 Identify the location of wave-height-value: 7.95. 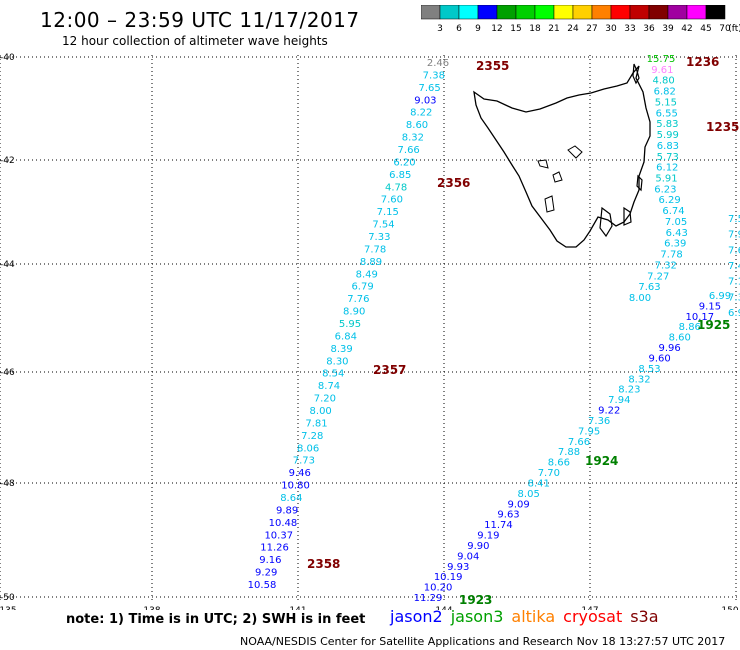
(589, 431).